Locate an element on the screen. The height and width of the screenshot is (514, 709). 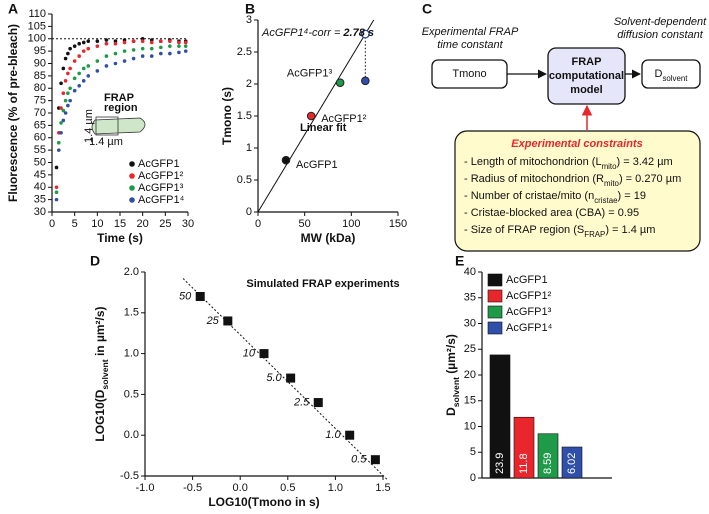
y-tick-label: 0 is located at coordinates (473, 478).